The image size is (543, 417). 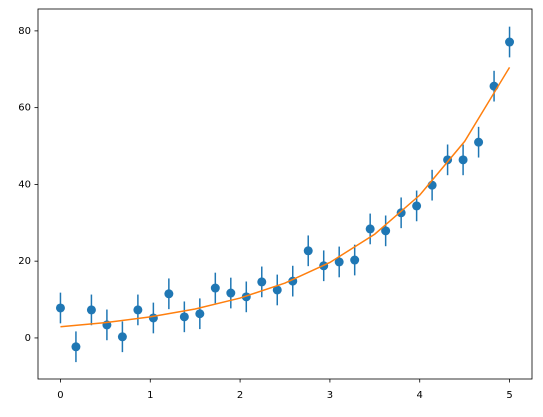 I want to click on y-tick-label: 60, so click(x=24, y=108).